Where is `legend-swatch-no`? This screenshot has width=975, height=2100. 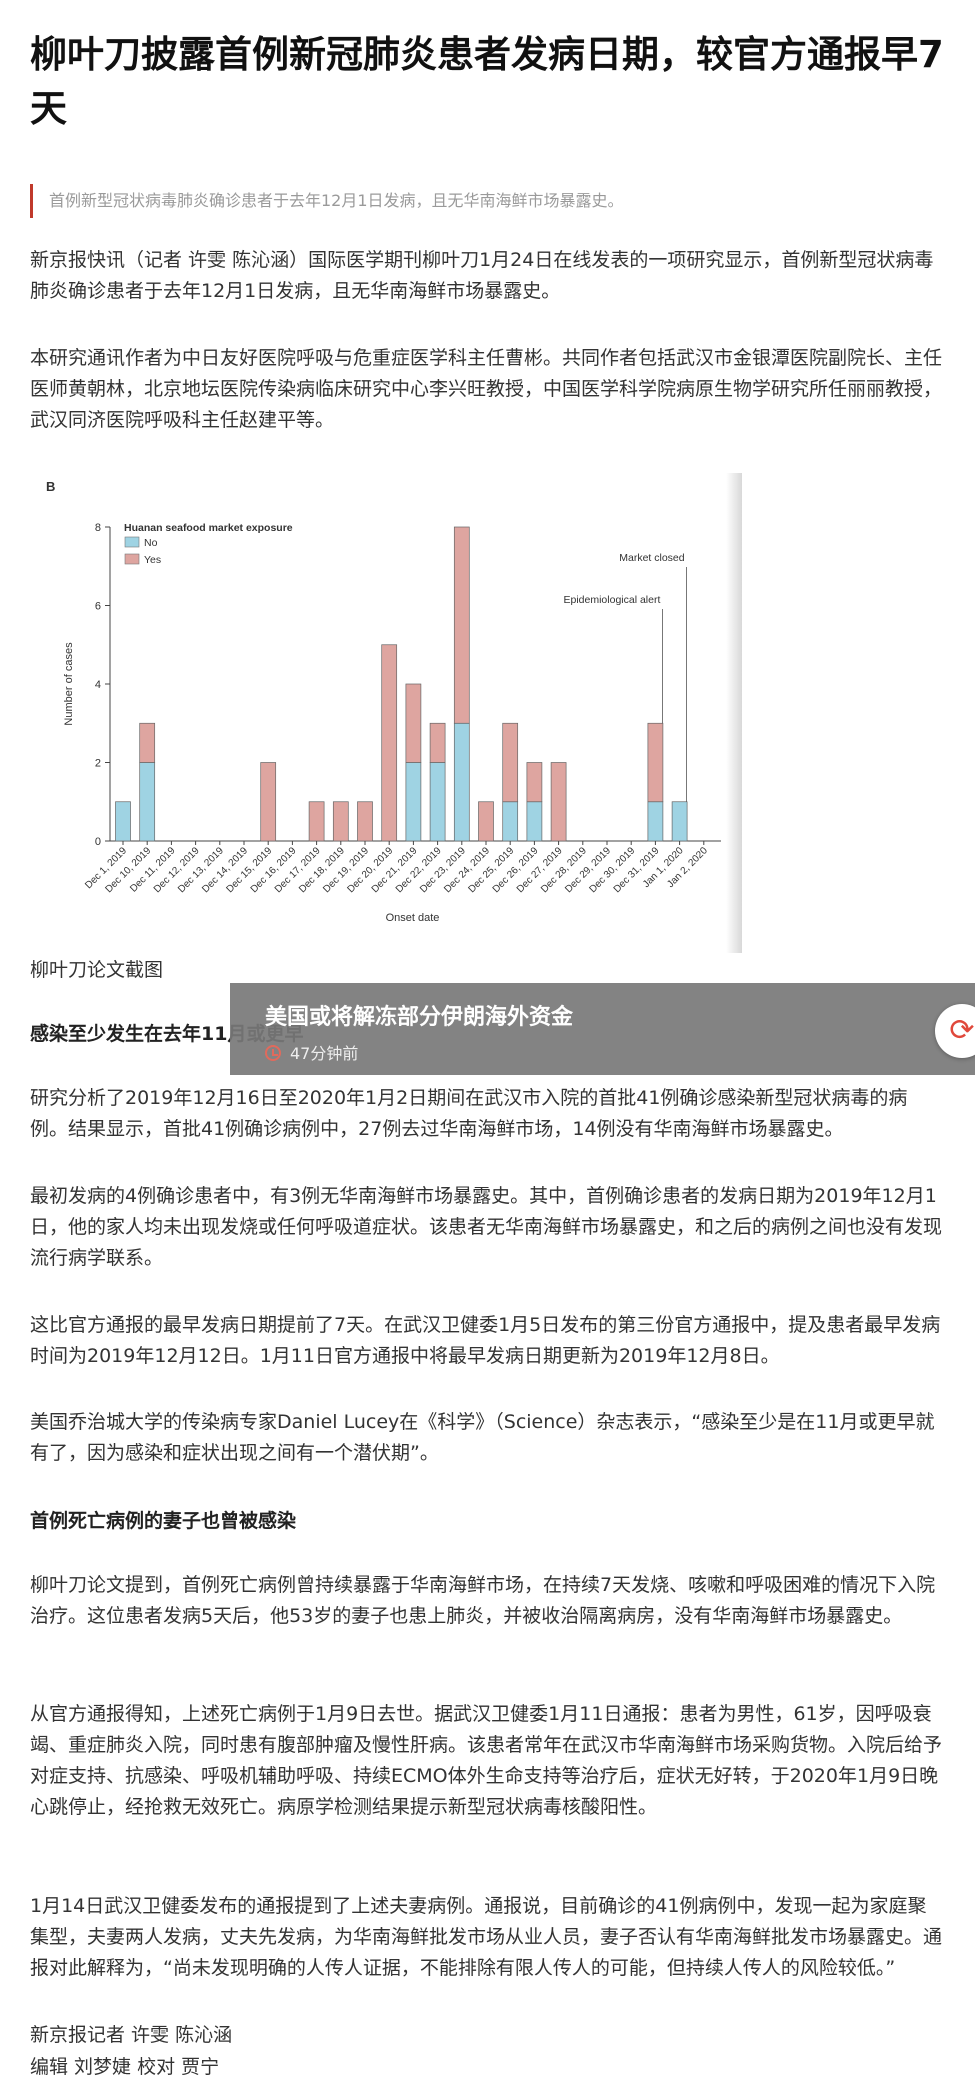 legend-swatch-no is located at coordinates (132, 542).